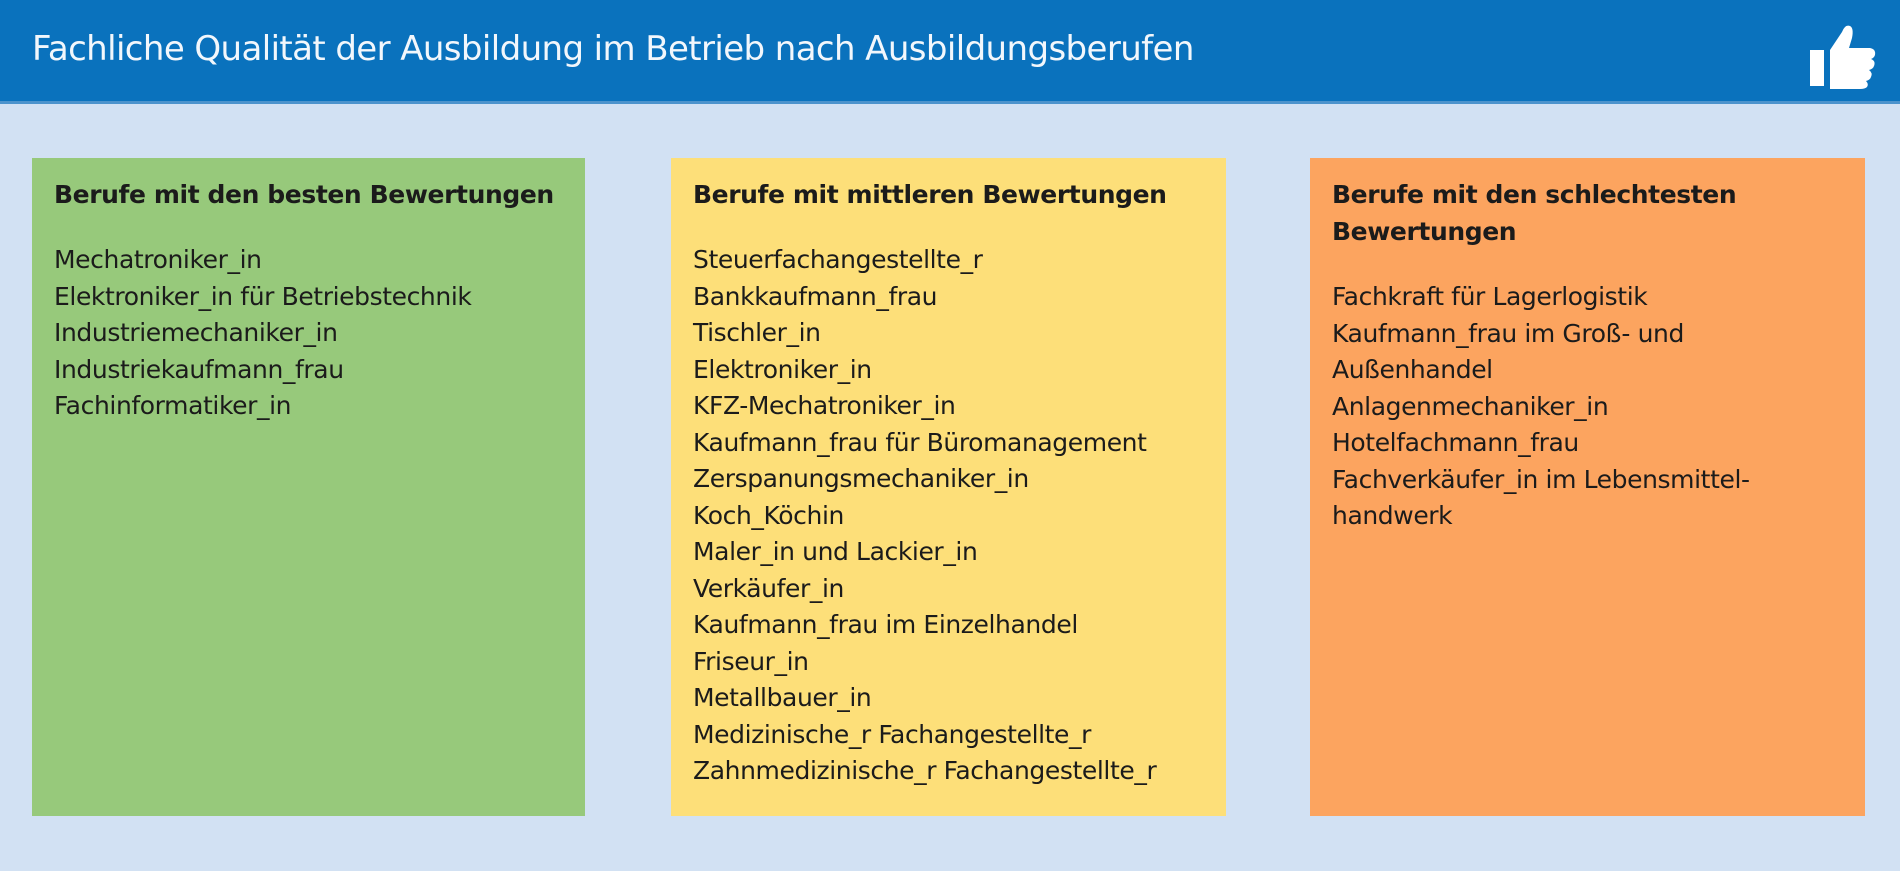 The image size is (1900, 871). I want to click on list-item: Hotelfachmann_frau, so click(1455, 442).